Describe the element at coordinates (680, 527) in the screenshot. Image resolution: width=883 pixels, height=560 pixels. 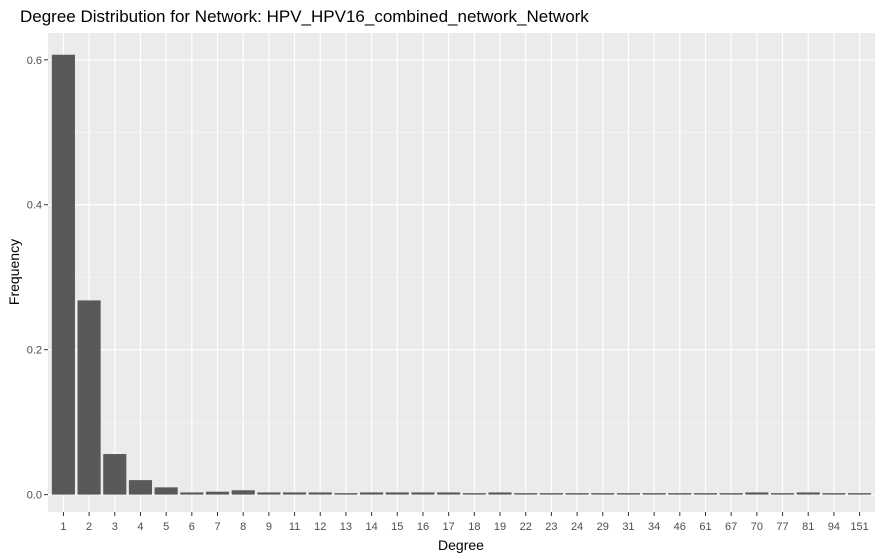
I see `x-tick-label: 46` at that location.